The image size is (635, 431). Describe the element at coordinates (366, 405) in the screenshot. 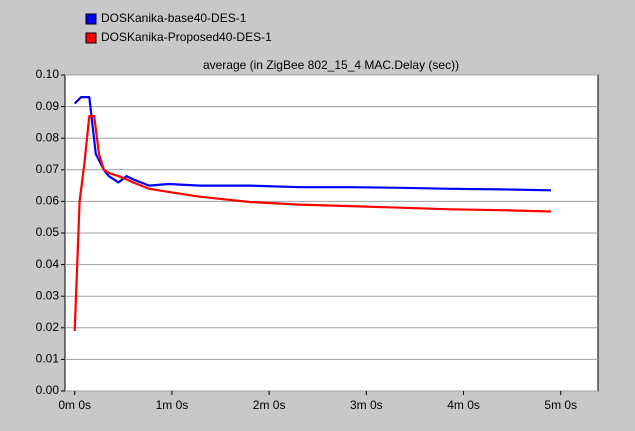

I see `x-tick-label: 3m 0s` at that location.